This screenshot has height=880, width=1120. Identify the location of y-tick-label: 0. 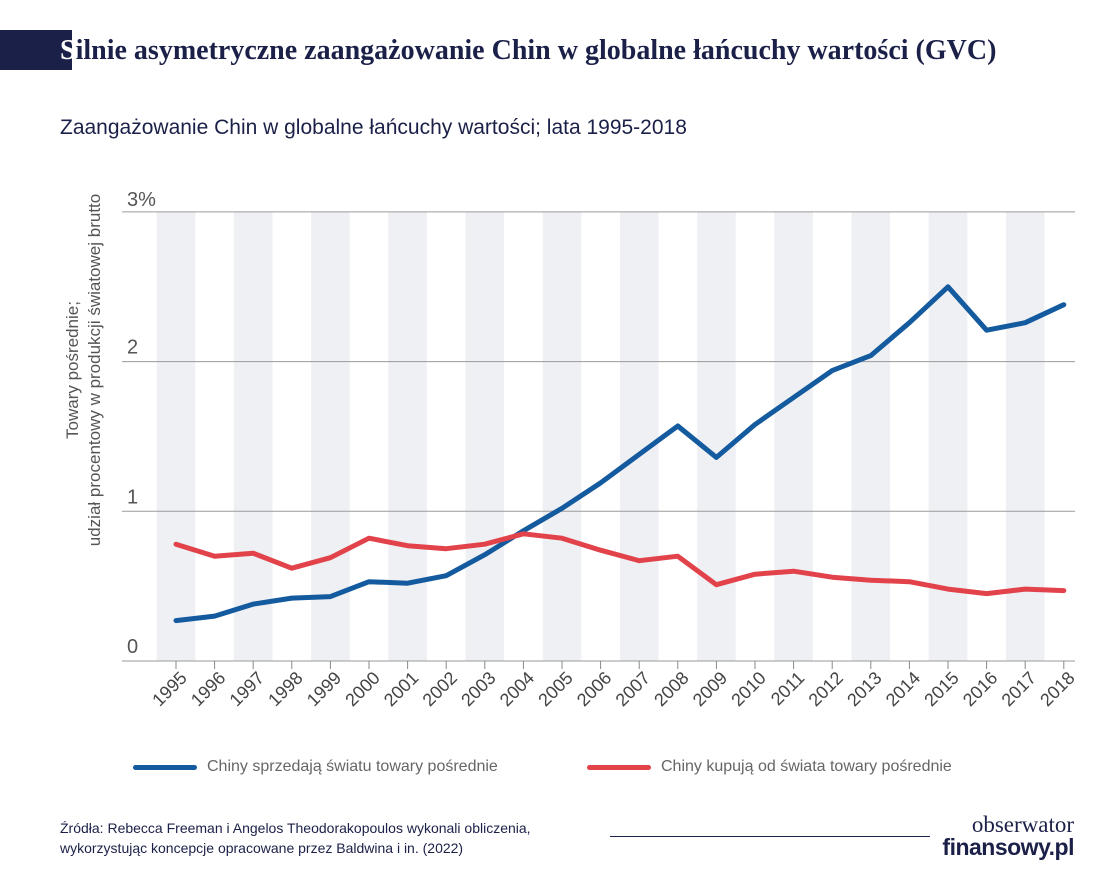
(132, 647).